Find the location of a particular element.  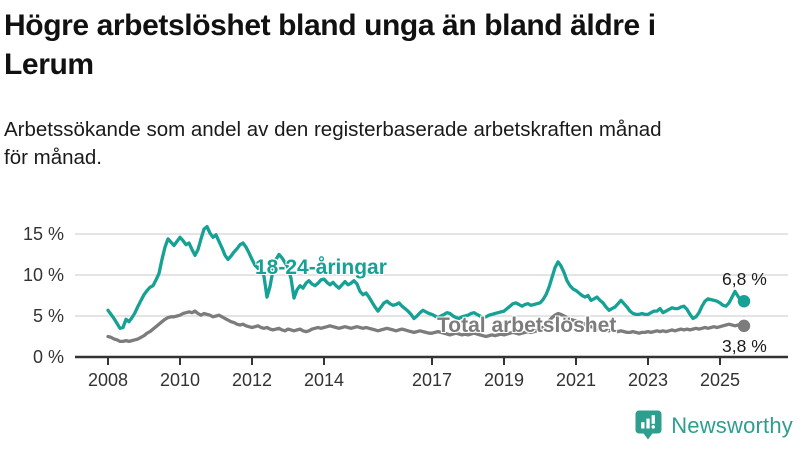

svg-text: 2023 is located at coordinates (648, 380).